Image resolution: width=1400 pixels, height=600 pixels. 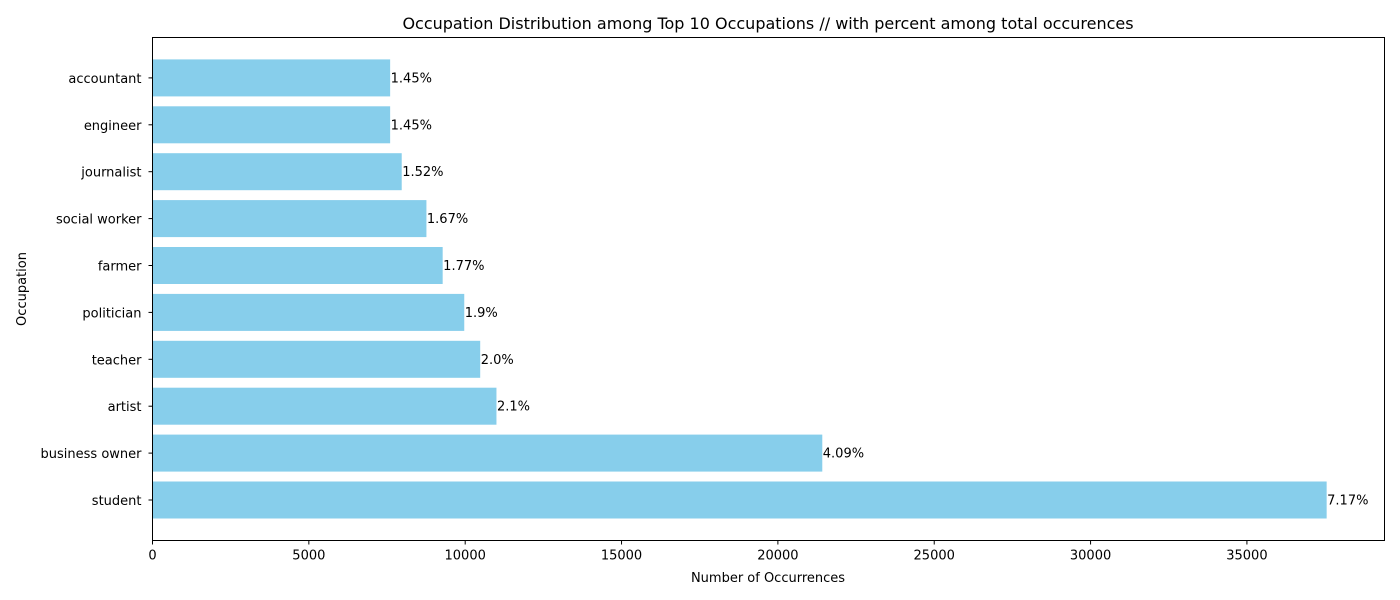 What do you see at coordinates (110, 173) in the screenshot?
I see `y-tick-label-journalist: journalist` at bounding box center [110, 173].